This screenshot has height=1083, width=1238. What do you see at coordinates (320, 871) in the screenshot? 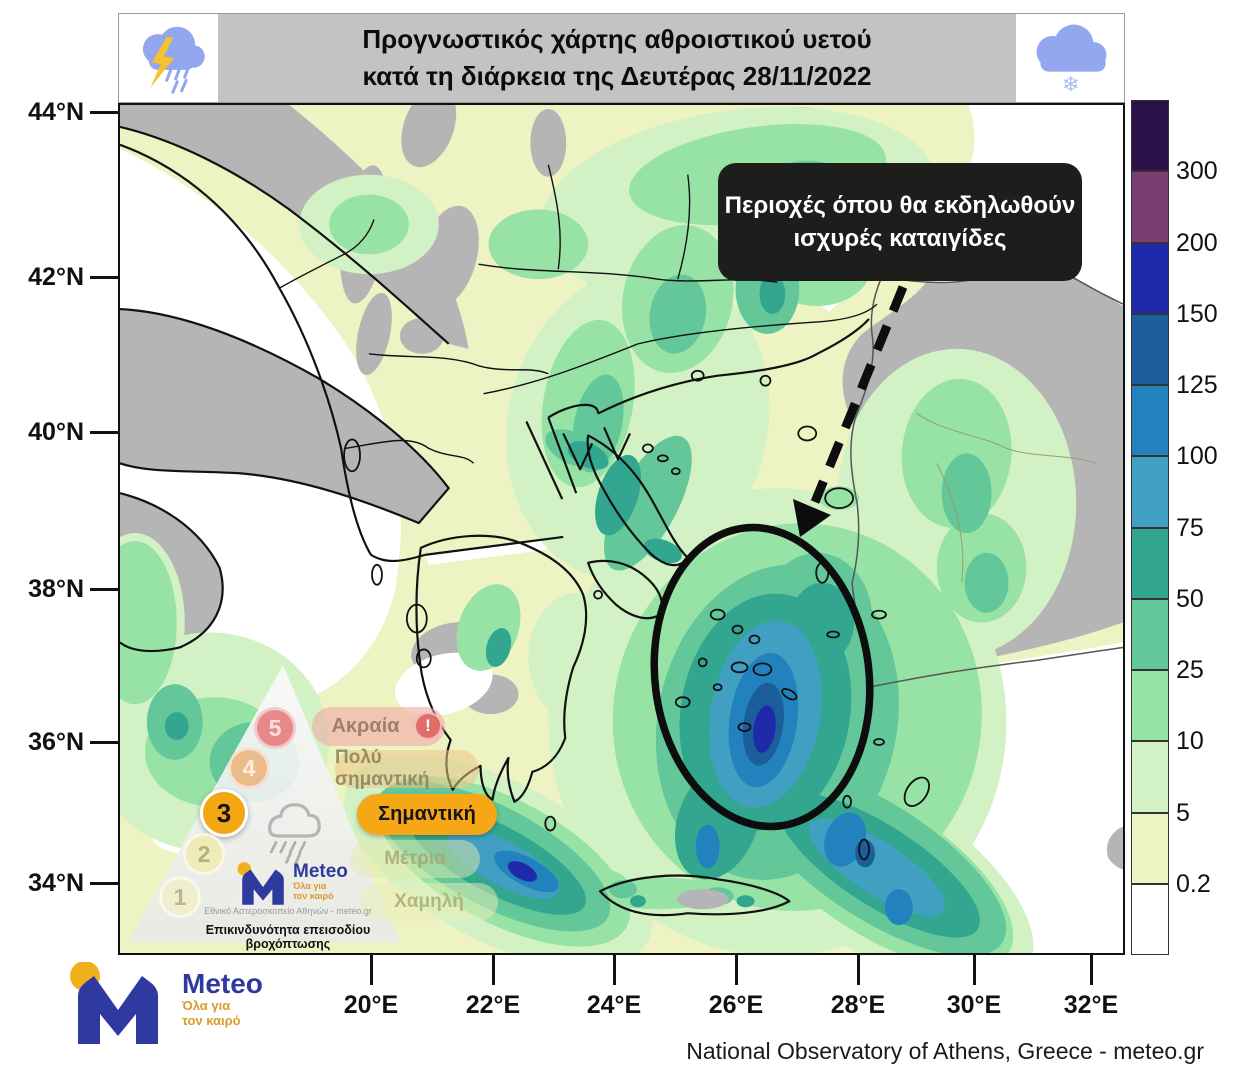
I see `meteo-logo-small-name: Meteo` at bounding box center [320, 871].